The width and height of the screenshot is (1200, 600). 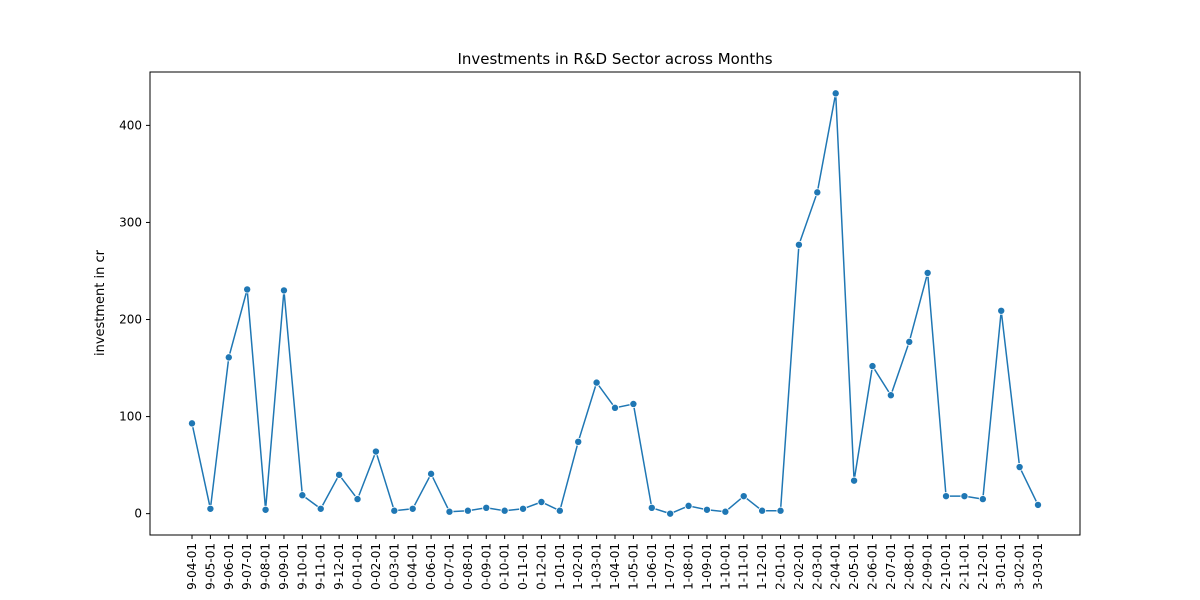 What do you see at coordinates (523, 566) in the screenshot?
I see `x-tick-label: 0-11-01` at bounding box center [523, 566].